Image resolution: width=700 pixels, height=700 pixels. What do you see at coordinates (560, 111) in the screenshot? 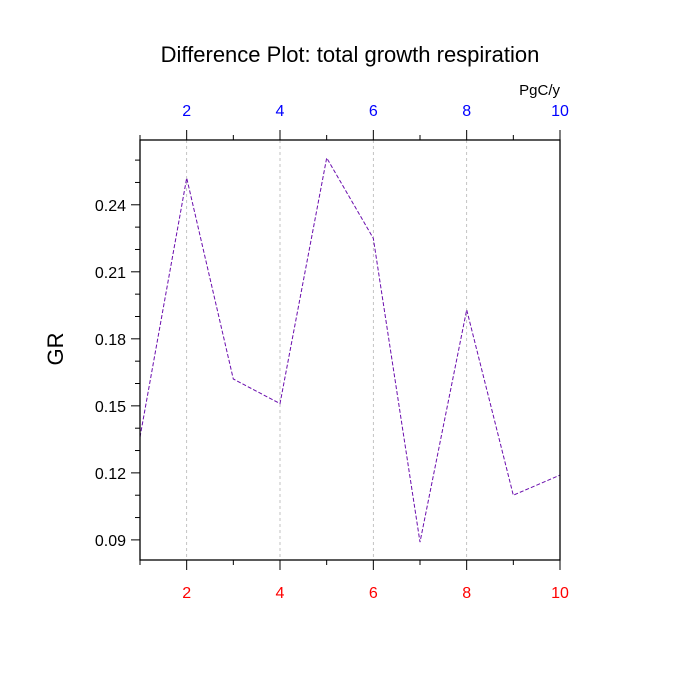
I see `x-tick-label-top: 10` at bounding box center [560, 111].